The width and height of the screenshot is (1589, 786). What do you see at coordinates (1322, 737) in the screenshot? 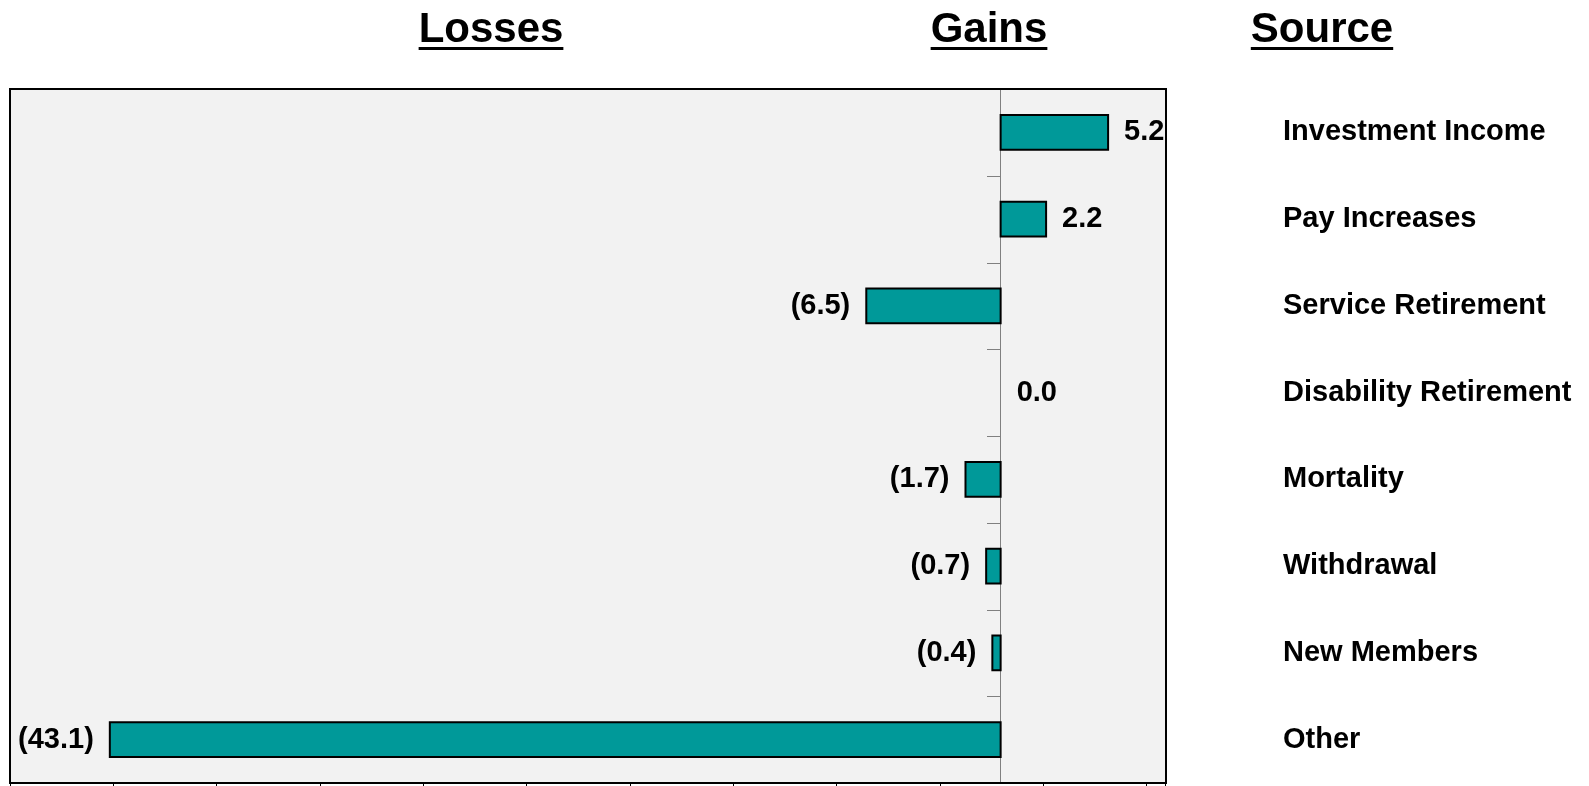
I see `y-tick-label: Other` at bounding box center [1322, 737].